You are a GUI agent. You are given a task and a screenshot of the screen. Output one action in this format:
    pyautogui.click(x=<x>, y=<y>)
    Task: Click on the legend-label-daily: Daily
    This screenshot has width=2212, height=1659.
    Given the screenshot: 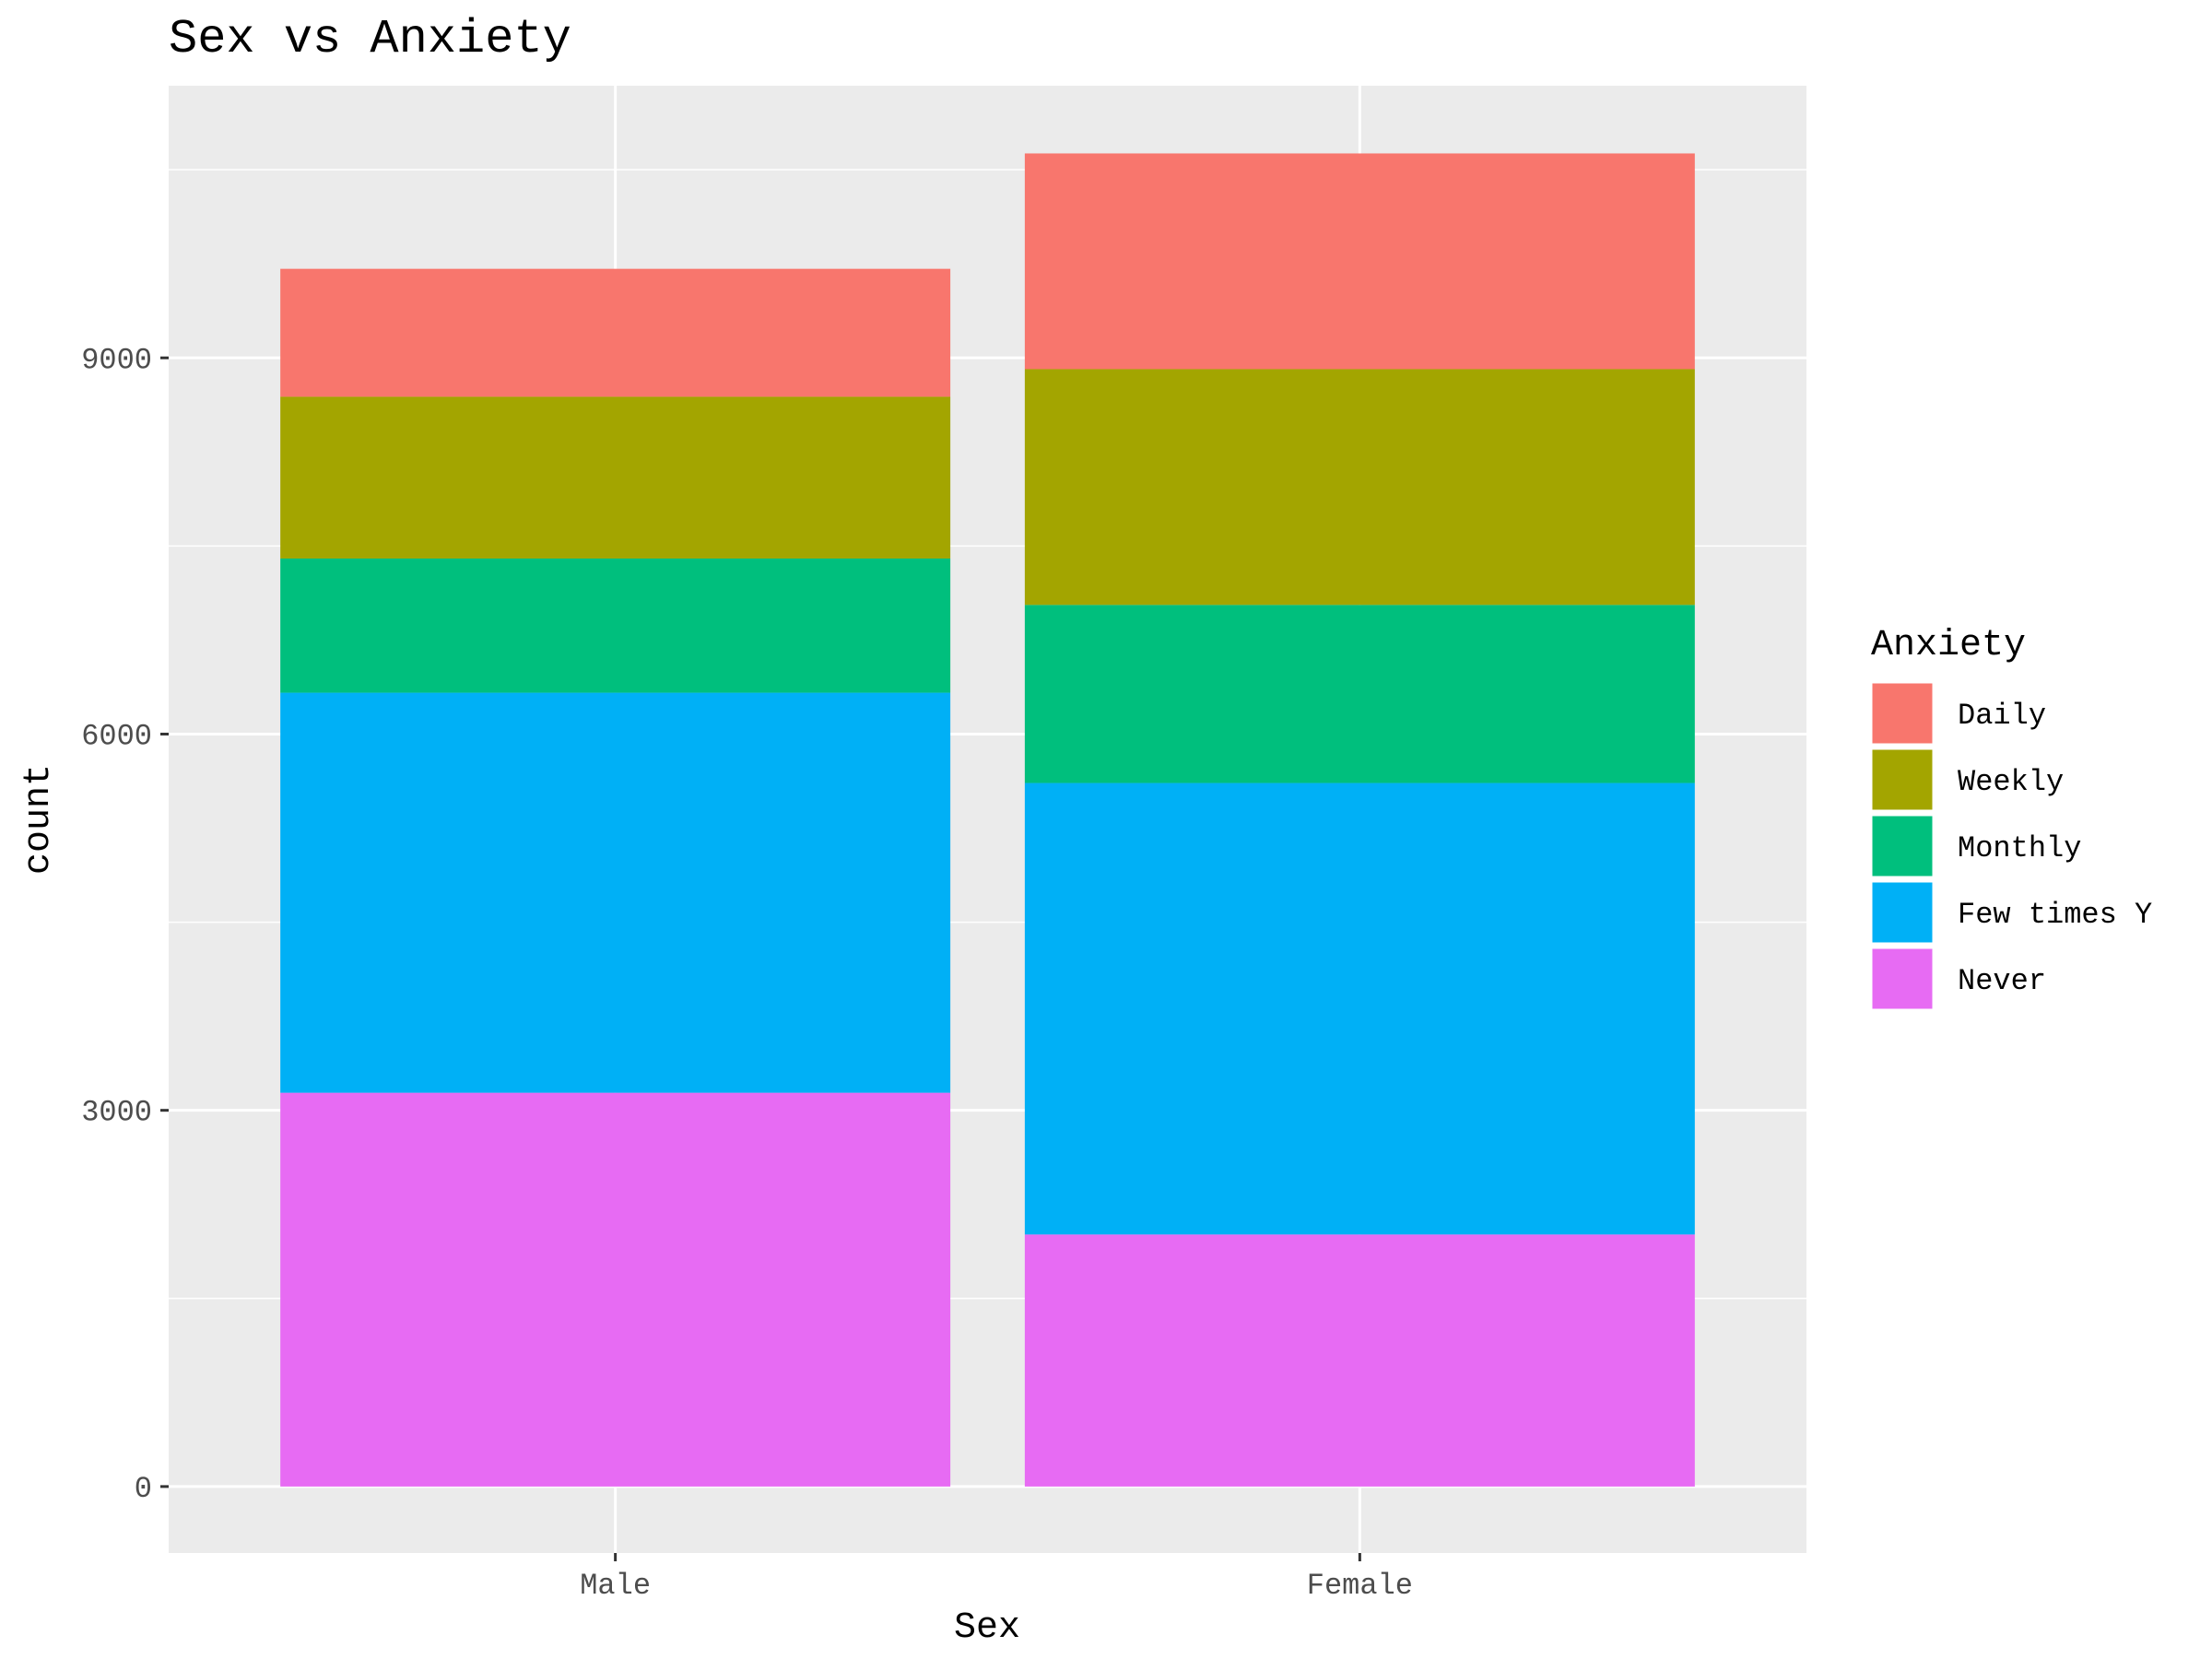 What is the action you would take?
    pyautogui.click(x=2002, y=716)
    